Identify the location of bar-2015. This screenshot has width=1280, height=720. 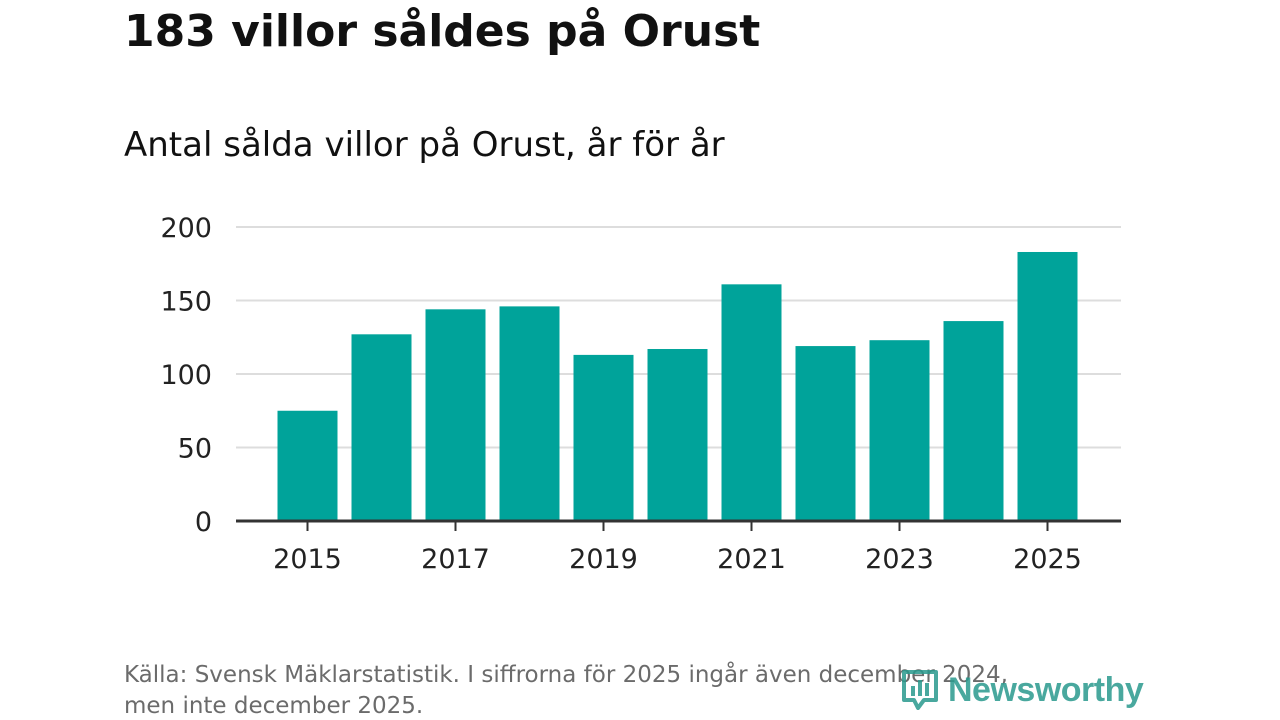
(307, 465).